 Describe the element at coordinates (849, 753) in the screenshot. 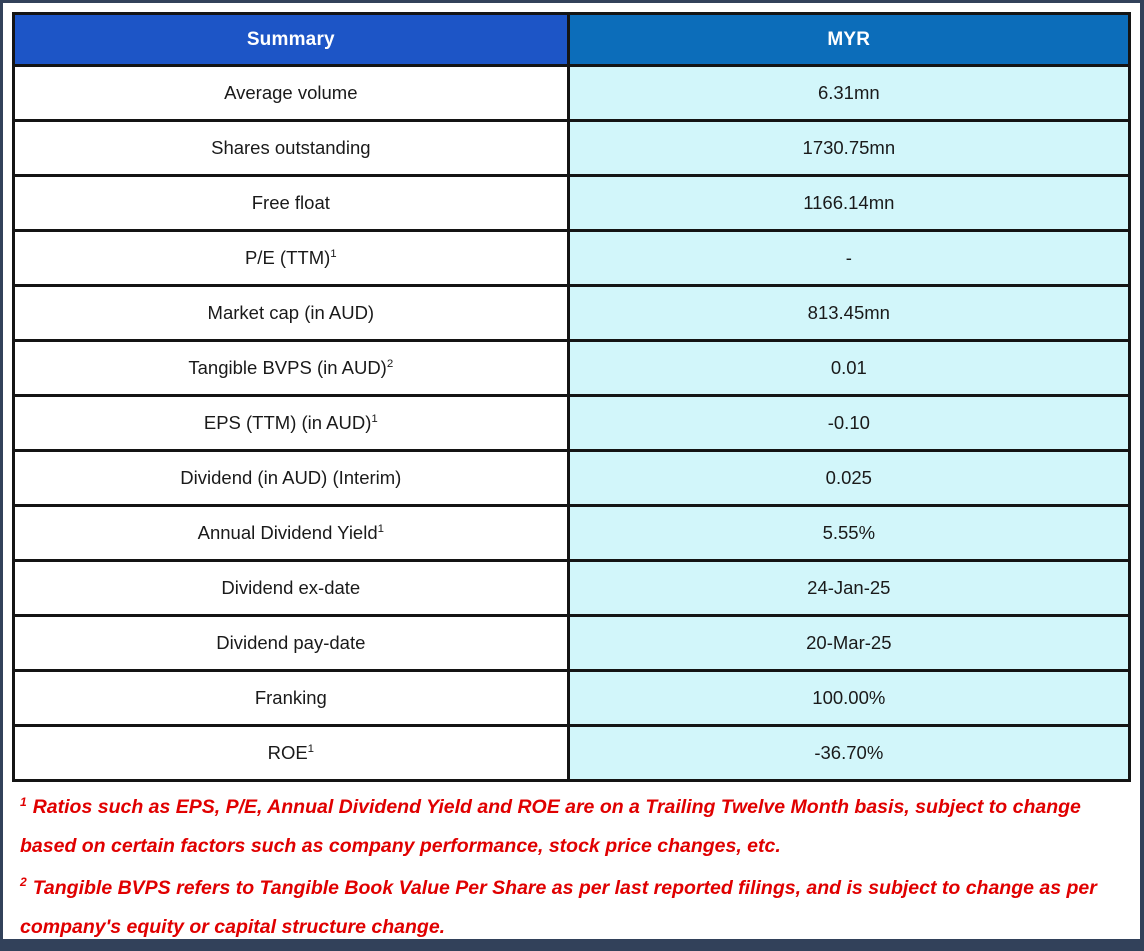

I see `row-value: -36.70%` at that location.